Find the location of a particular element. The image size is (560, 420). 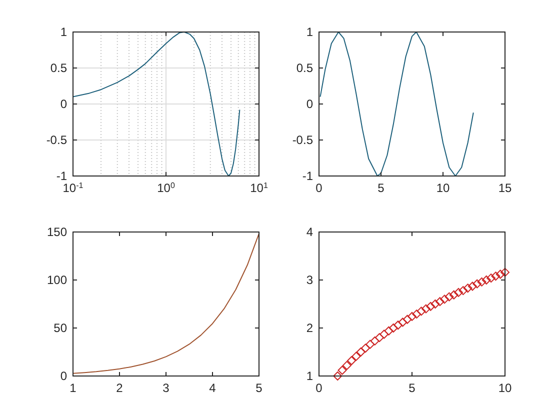

x-tick-label: 1 is located at coordinates (73, 388).